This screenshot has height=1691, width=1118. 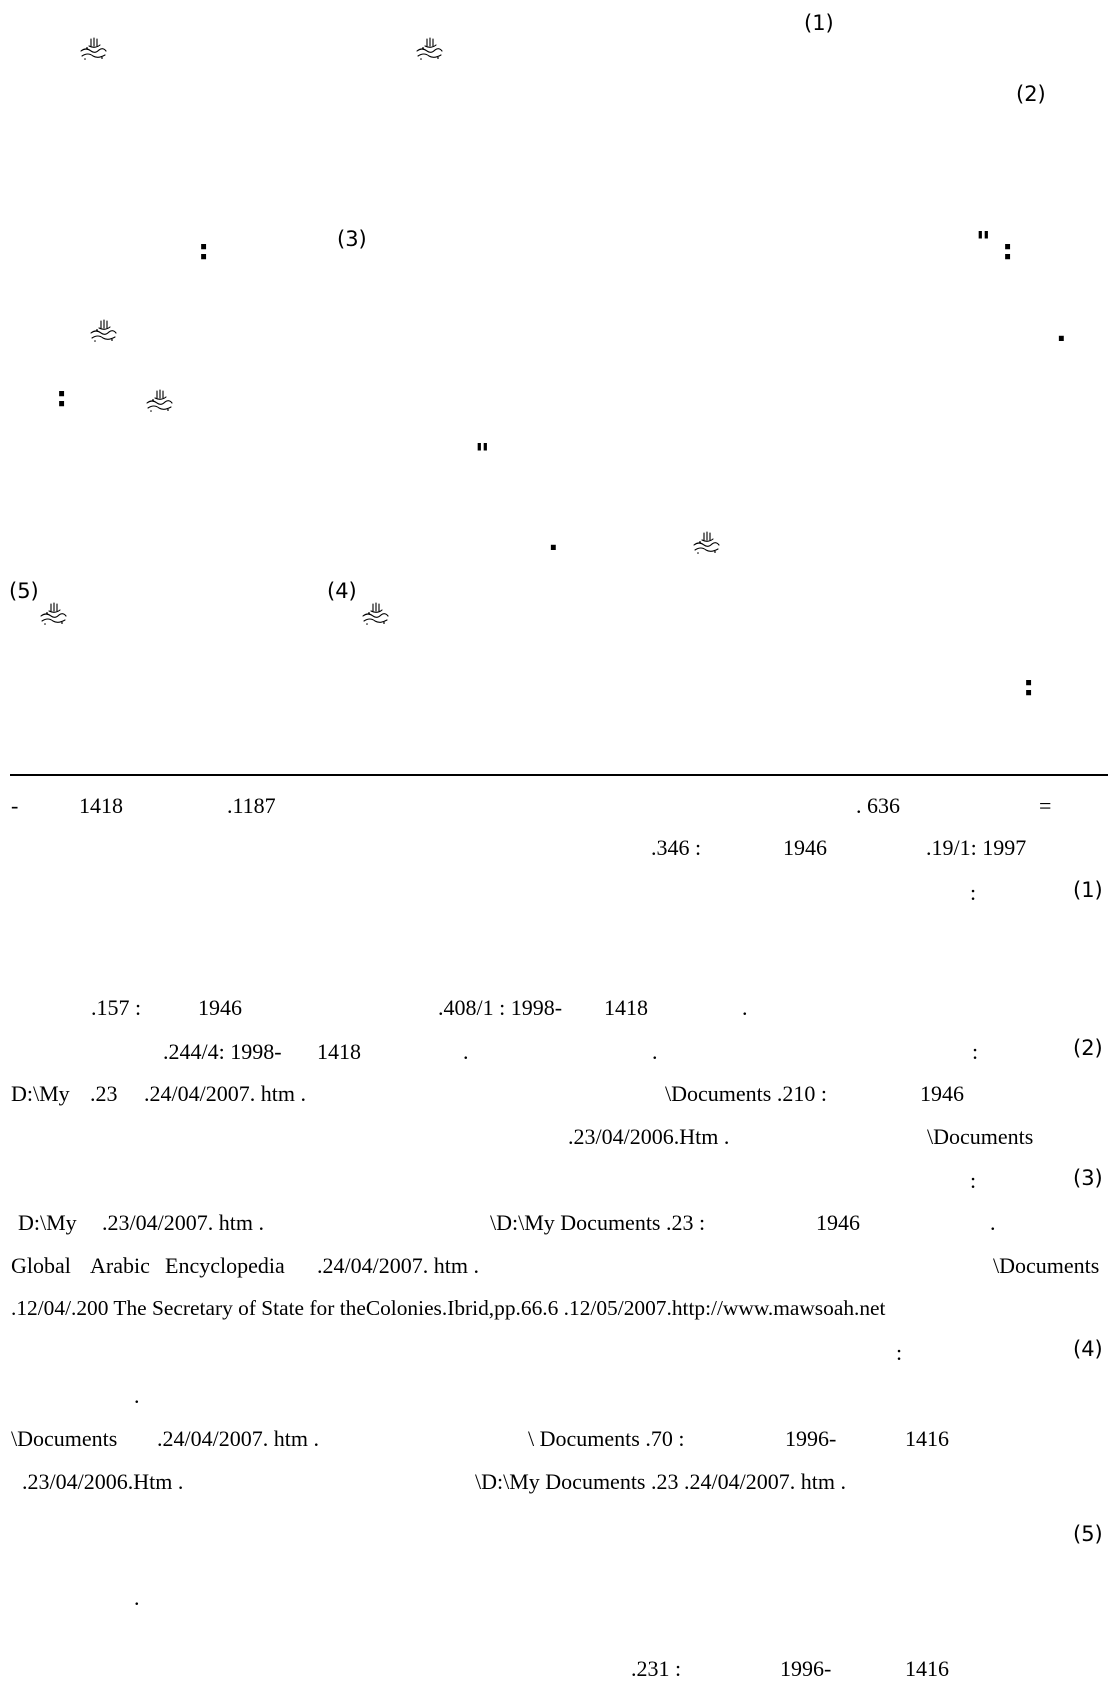 What do you see at coordinates (104, 1093) in the screenshot?
I see `footnote-text: .23` at bounding box center [104, 1093].